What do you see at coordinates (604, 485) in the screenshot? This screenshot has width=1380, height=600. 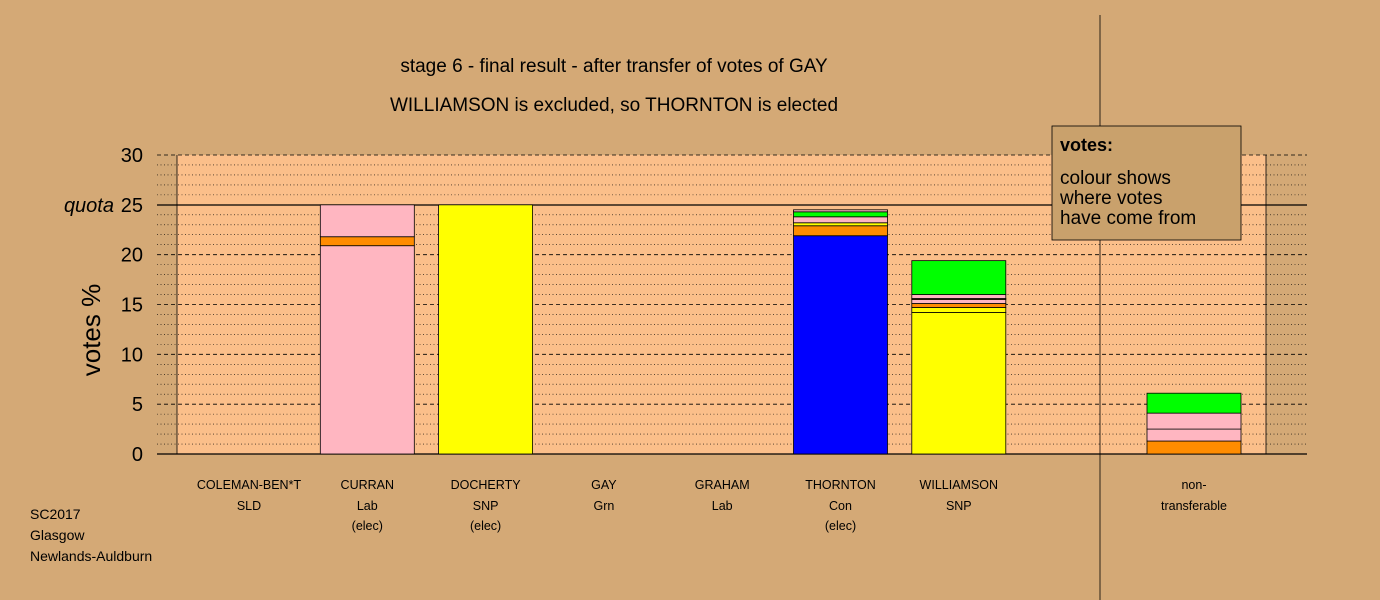 I see `candidate-name: GAY` at bounding box center [604, 485].